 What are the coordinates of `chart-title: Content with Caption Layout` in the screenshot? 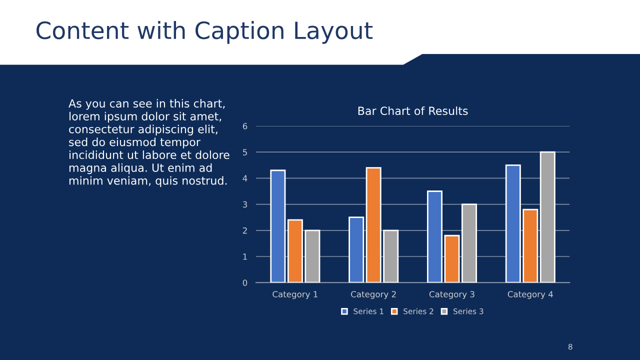 It's located at (204, 32).